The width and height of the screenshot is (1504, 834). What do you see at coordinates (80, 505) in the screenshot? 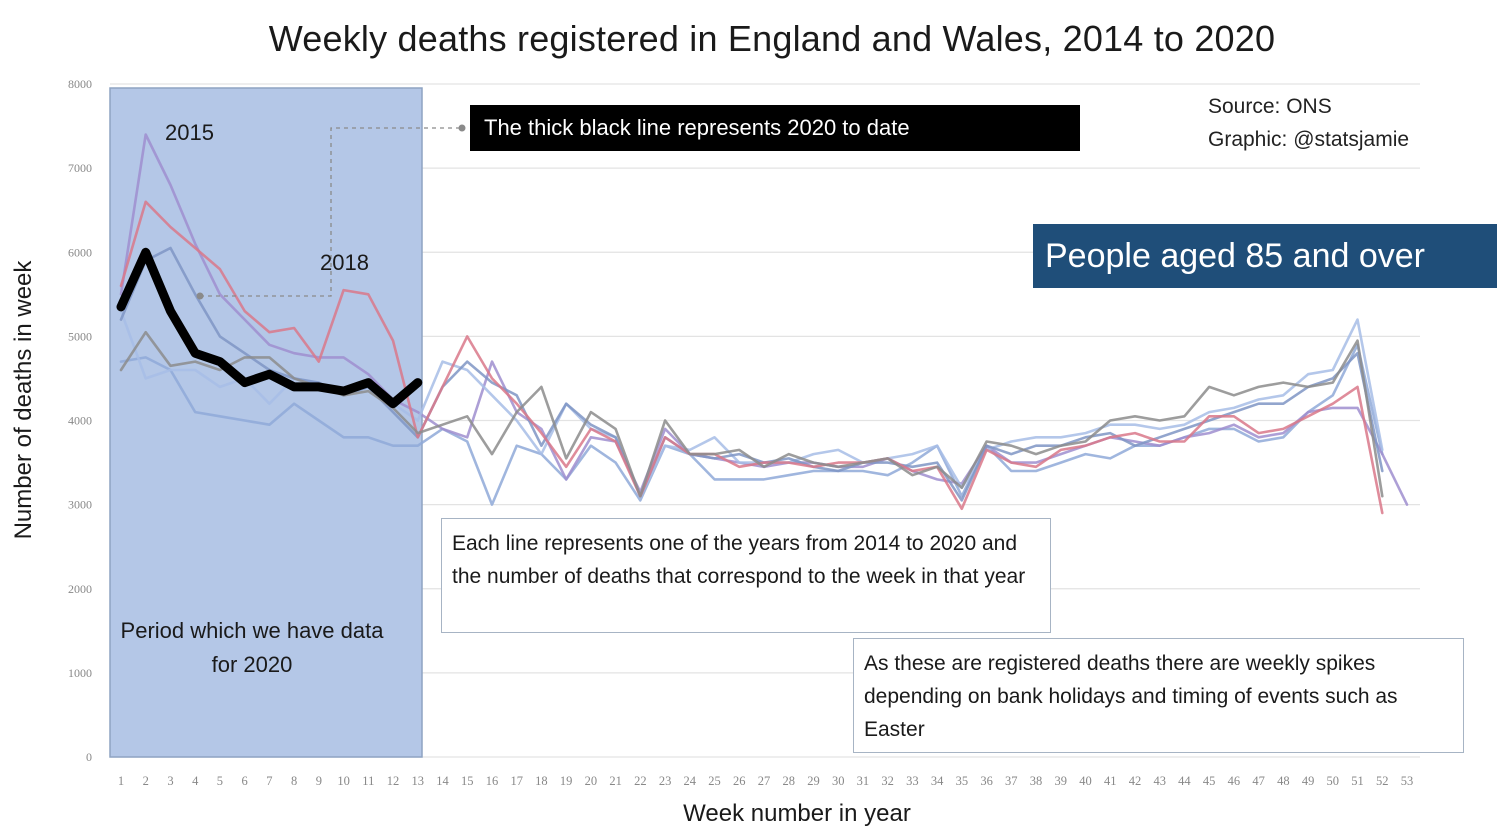
I see `y-tick-label: 3000` at bounding box center [80, 505].